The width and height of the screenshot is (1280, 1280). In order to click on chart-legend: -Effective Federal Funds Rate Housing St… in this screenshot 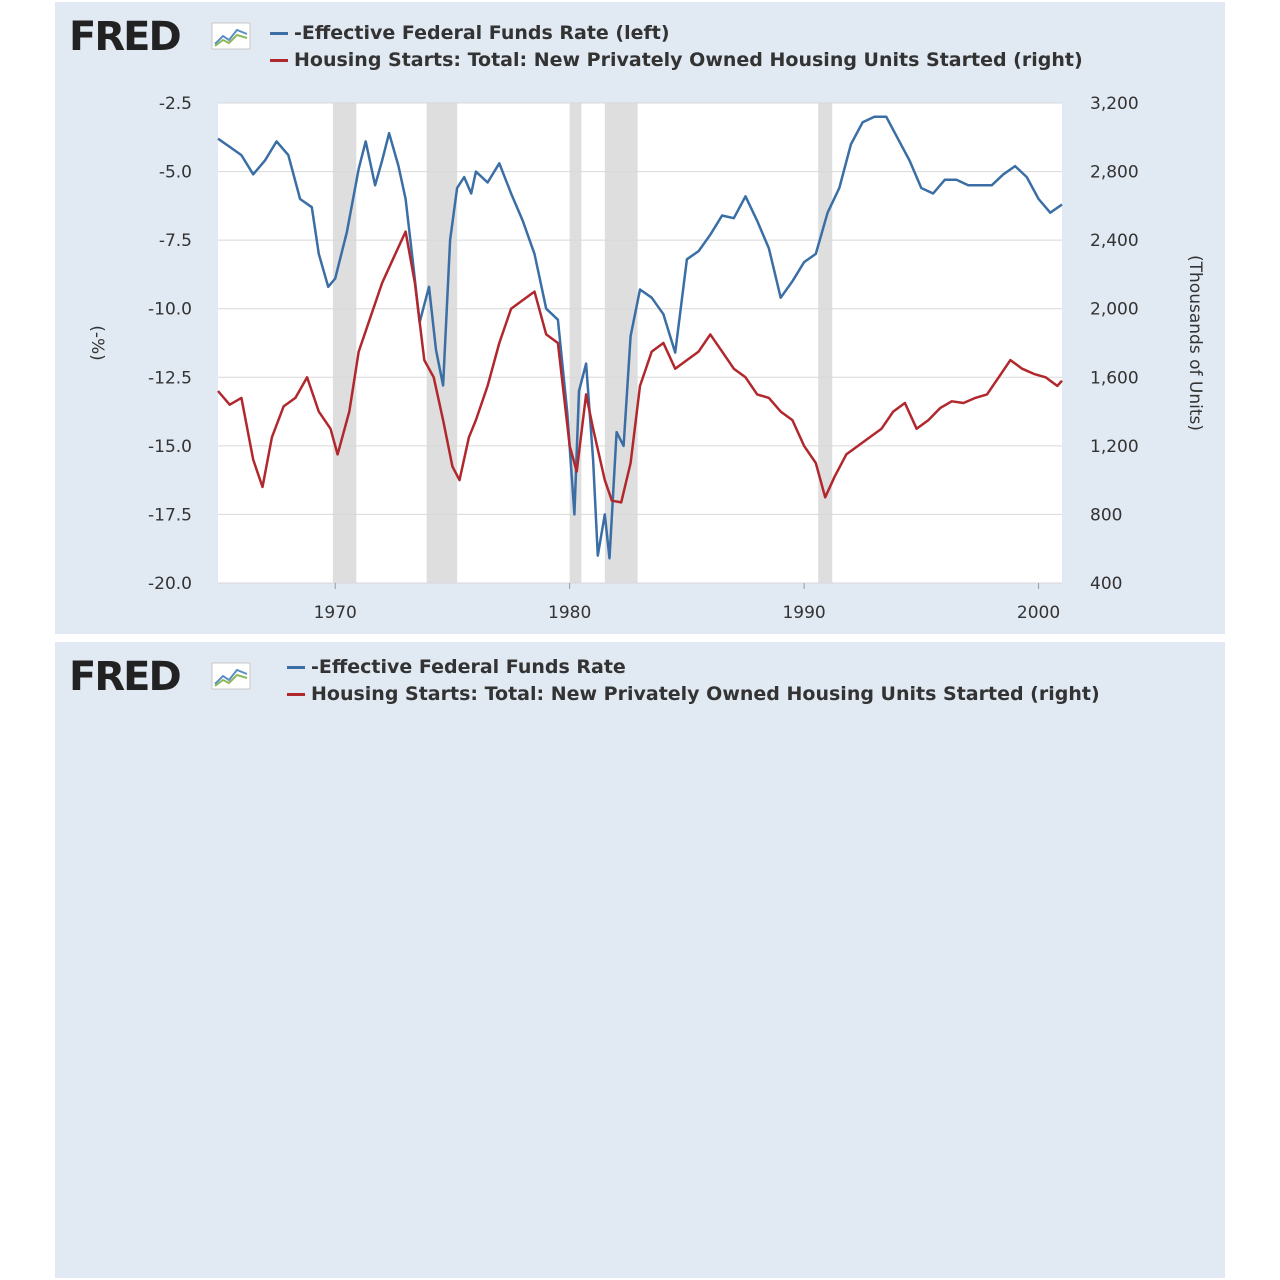, I will do `click(693, 681)`.